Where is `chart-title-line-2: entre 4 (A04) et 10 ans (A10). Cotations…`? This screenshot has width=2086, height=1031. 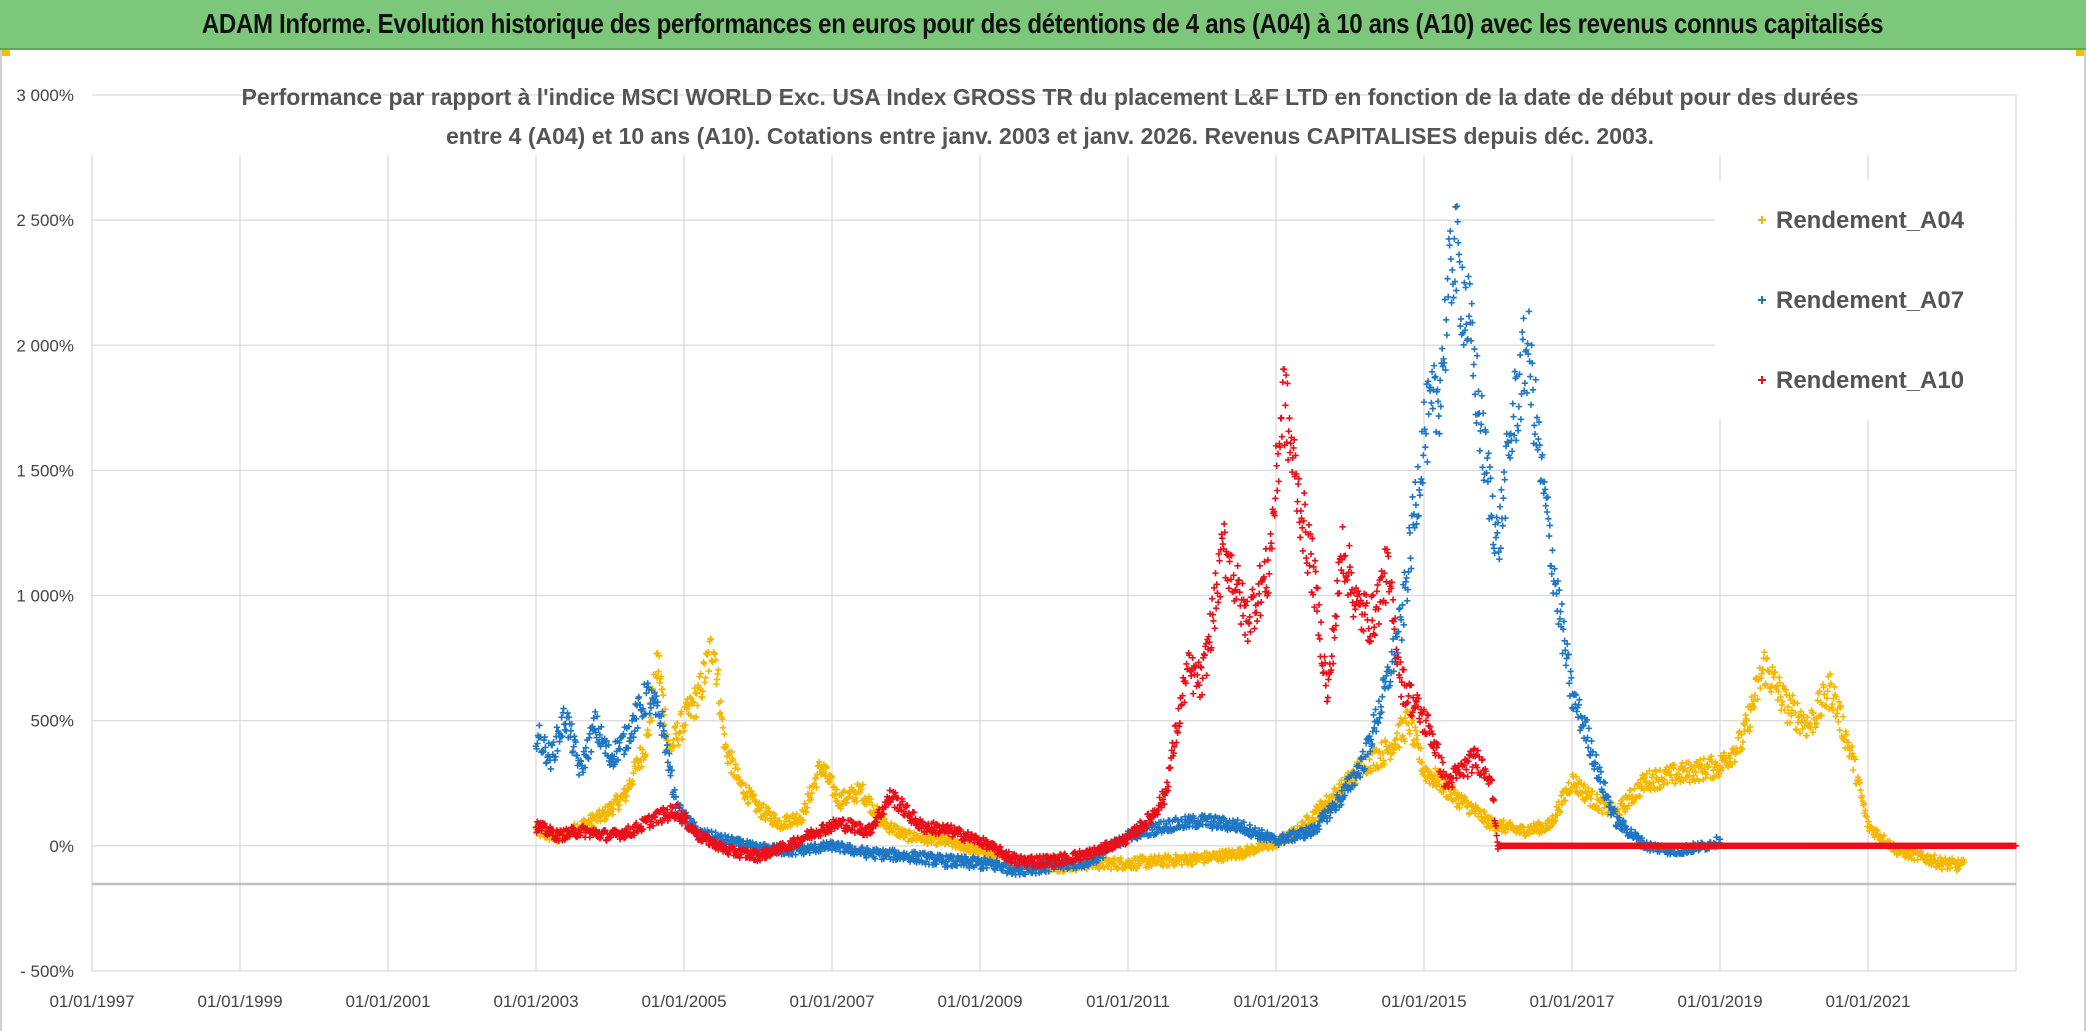 chart-title-line-2: entre 4 (A04) et 10 ans (A10). Cotations… is located at coordinates (1050, 136).